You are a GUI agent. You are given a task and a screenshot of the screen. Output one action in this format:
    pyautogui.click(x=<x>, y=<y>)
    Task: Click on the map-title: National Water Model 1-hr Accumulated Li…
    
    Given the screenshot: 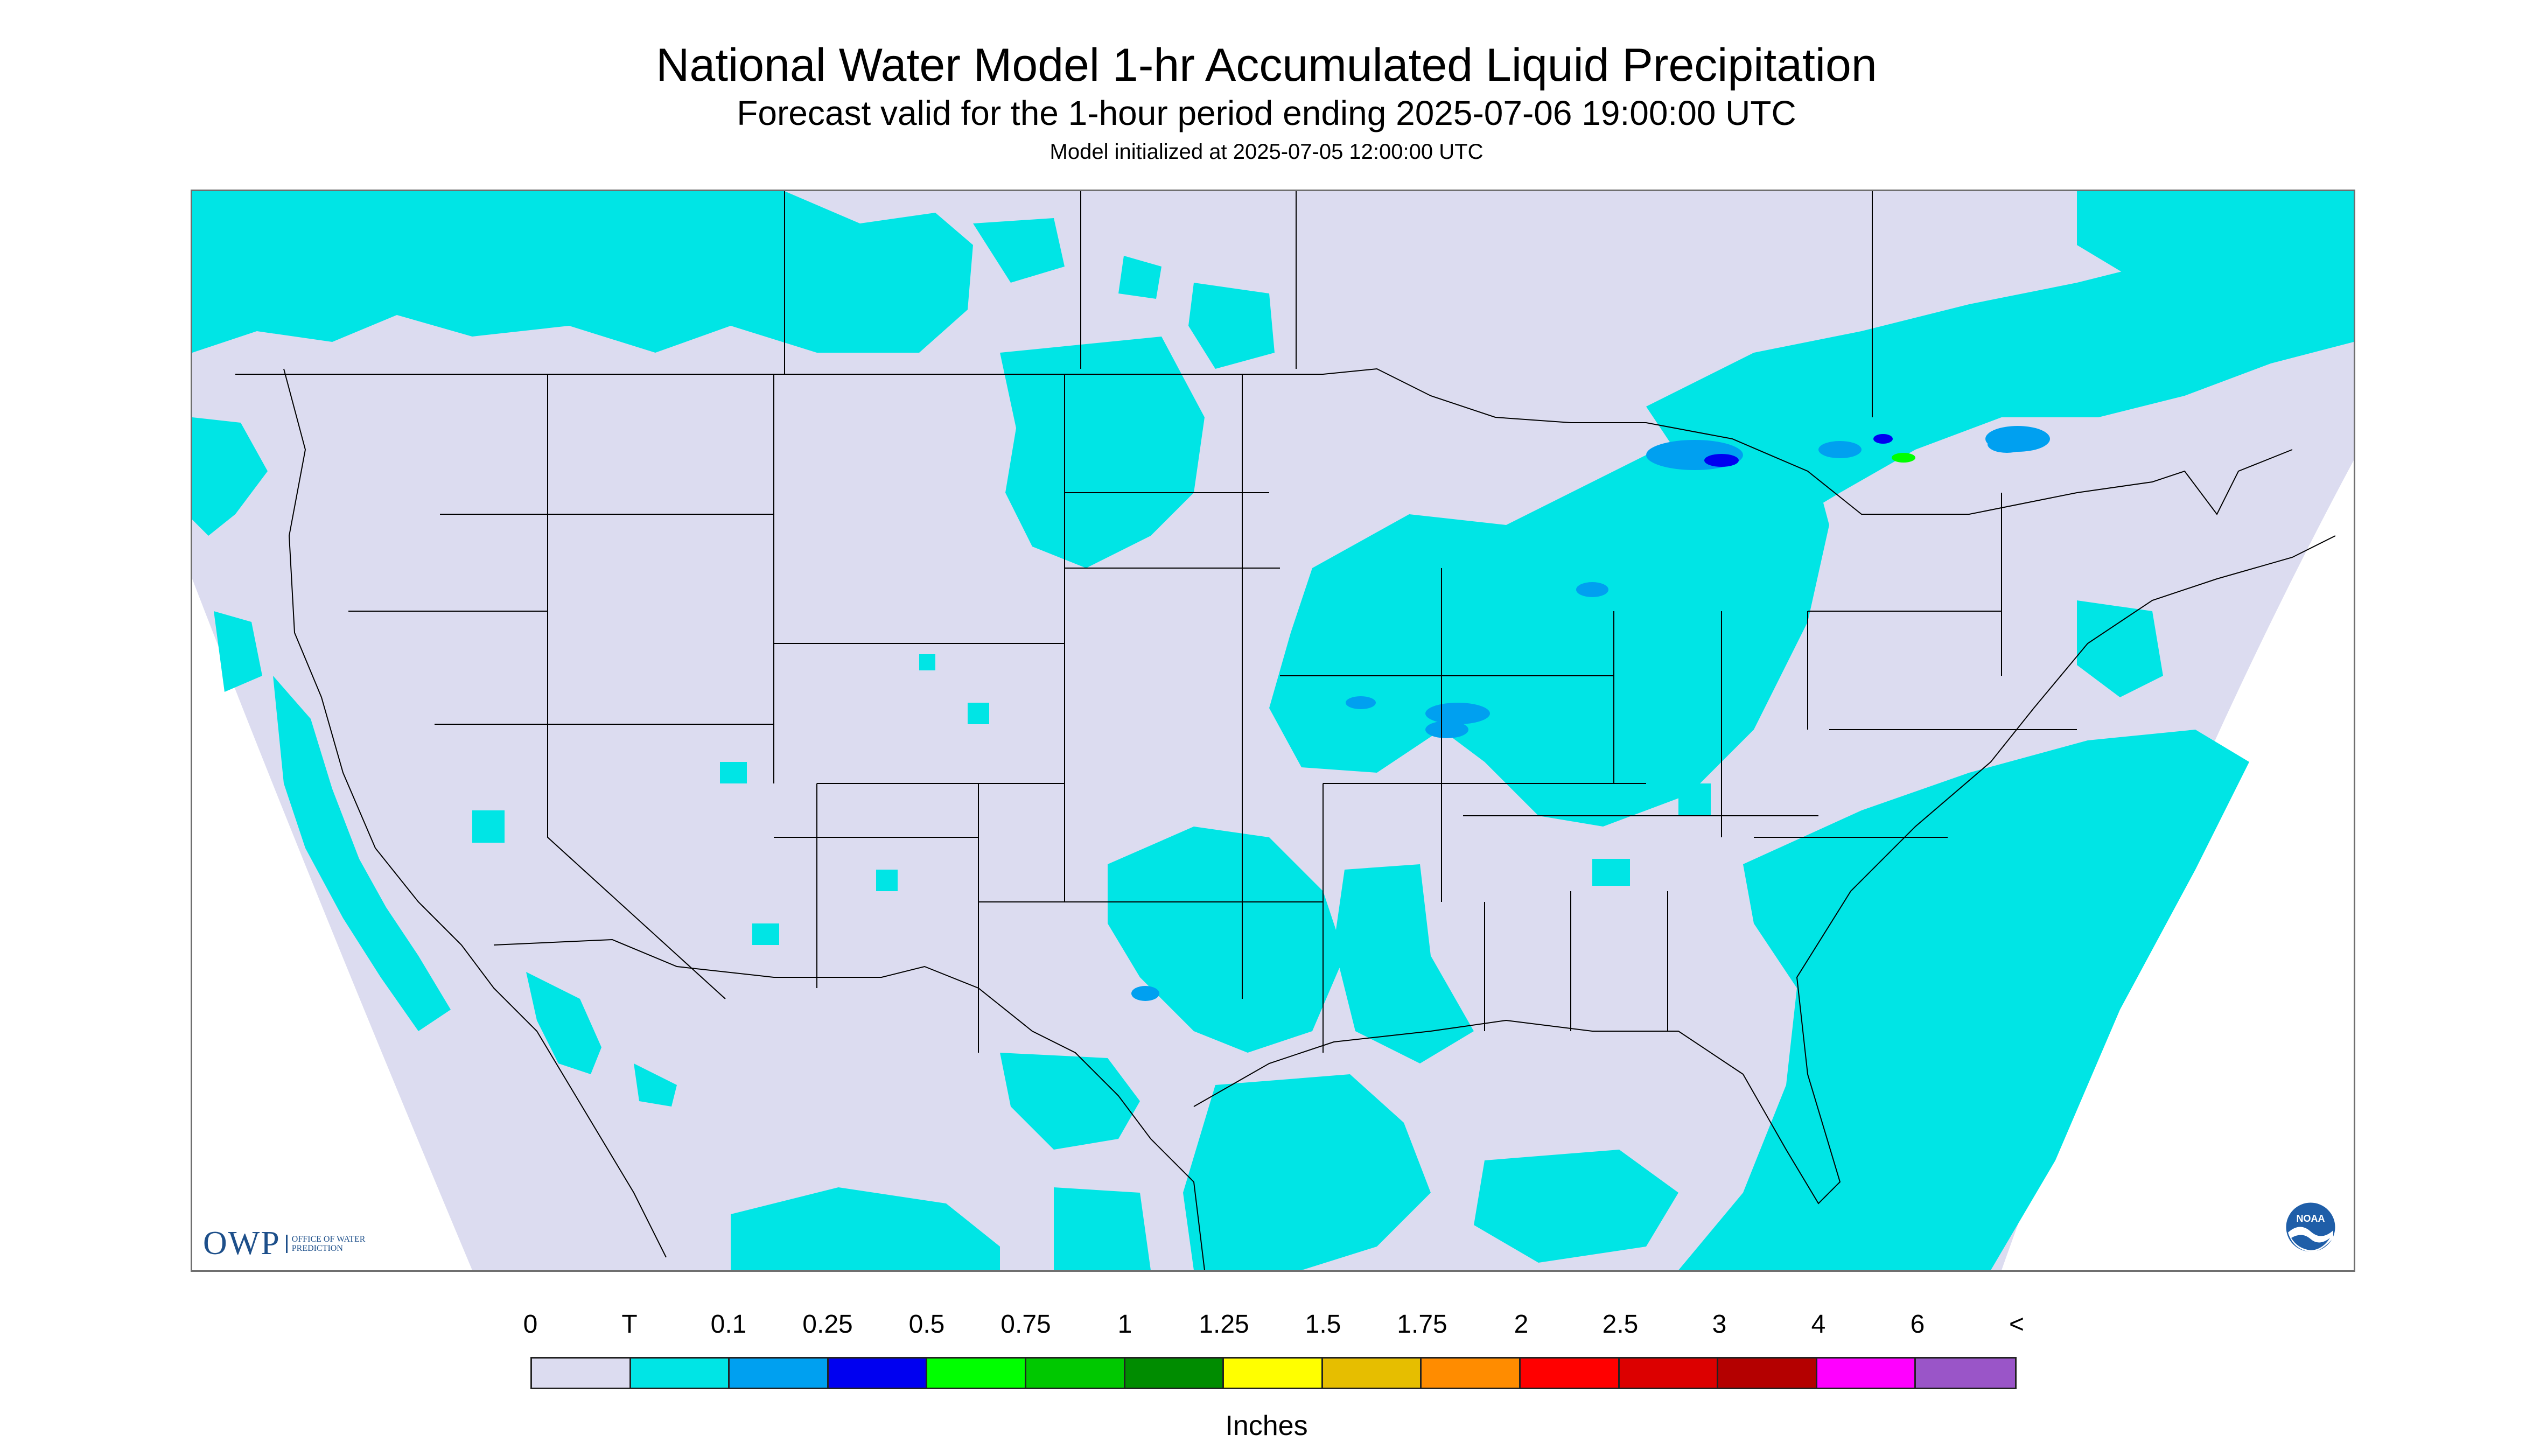 What is the action you would take?
    pyautogui.click(x=1266, y=65)
    